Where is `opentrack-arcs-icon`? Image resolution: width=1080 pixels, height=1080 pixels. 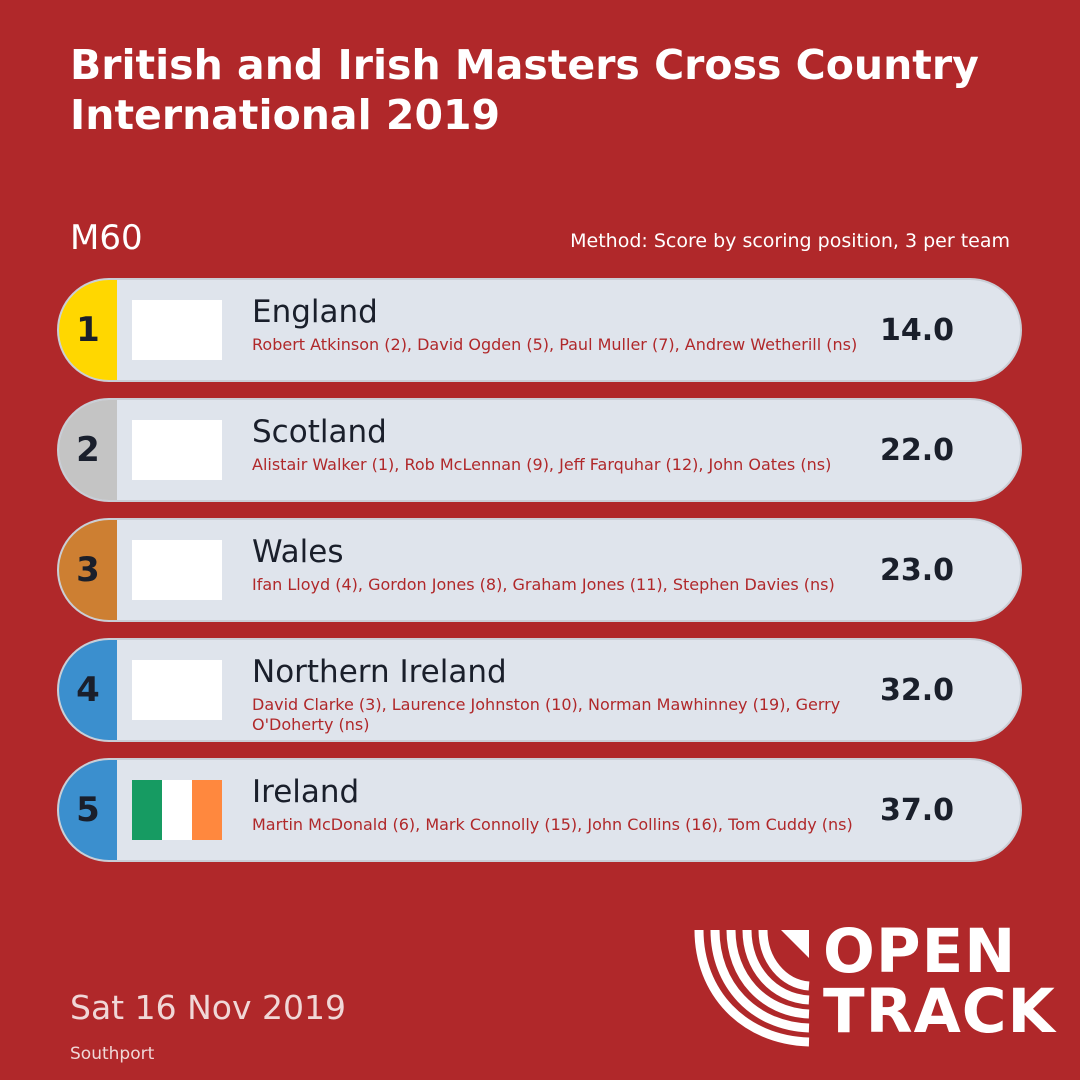 opentrack-arcs-icon is located at coordinates (752, 988).